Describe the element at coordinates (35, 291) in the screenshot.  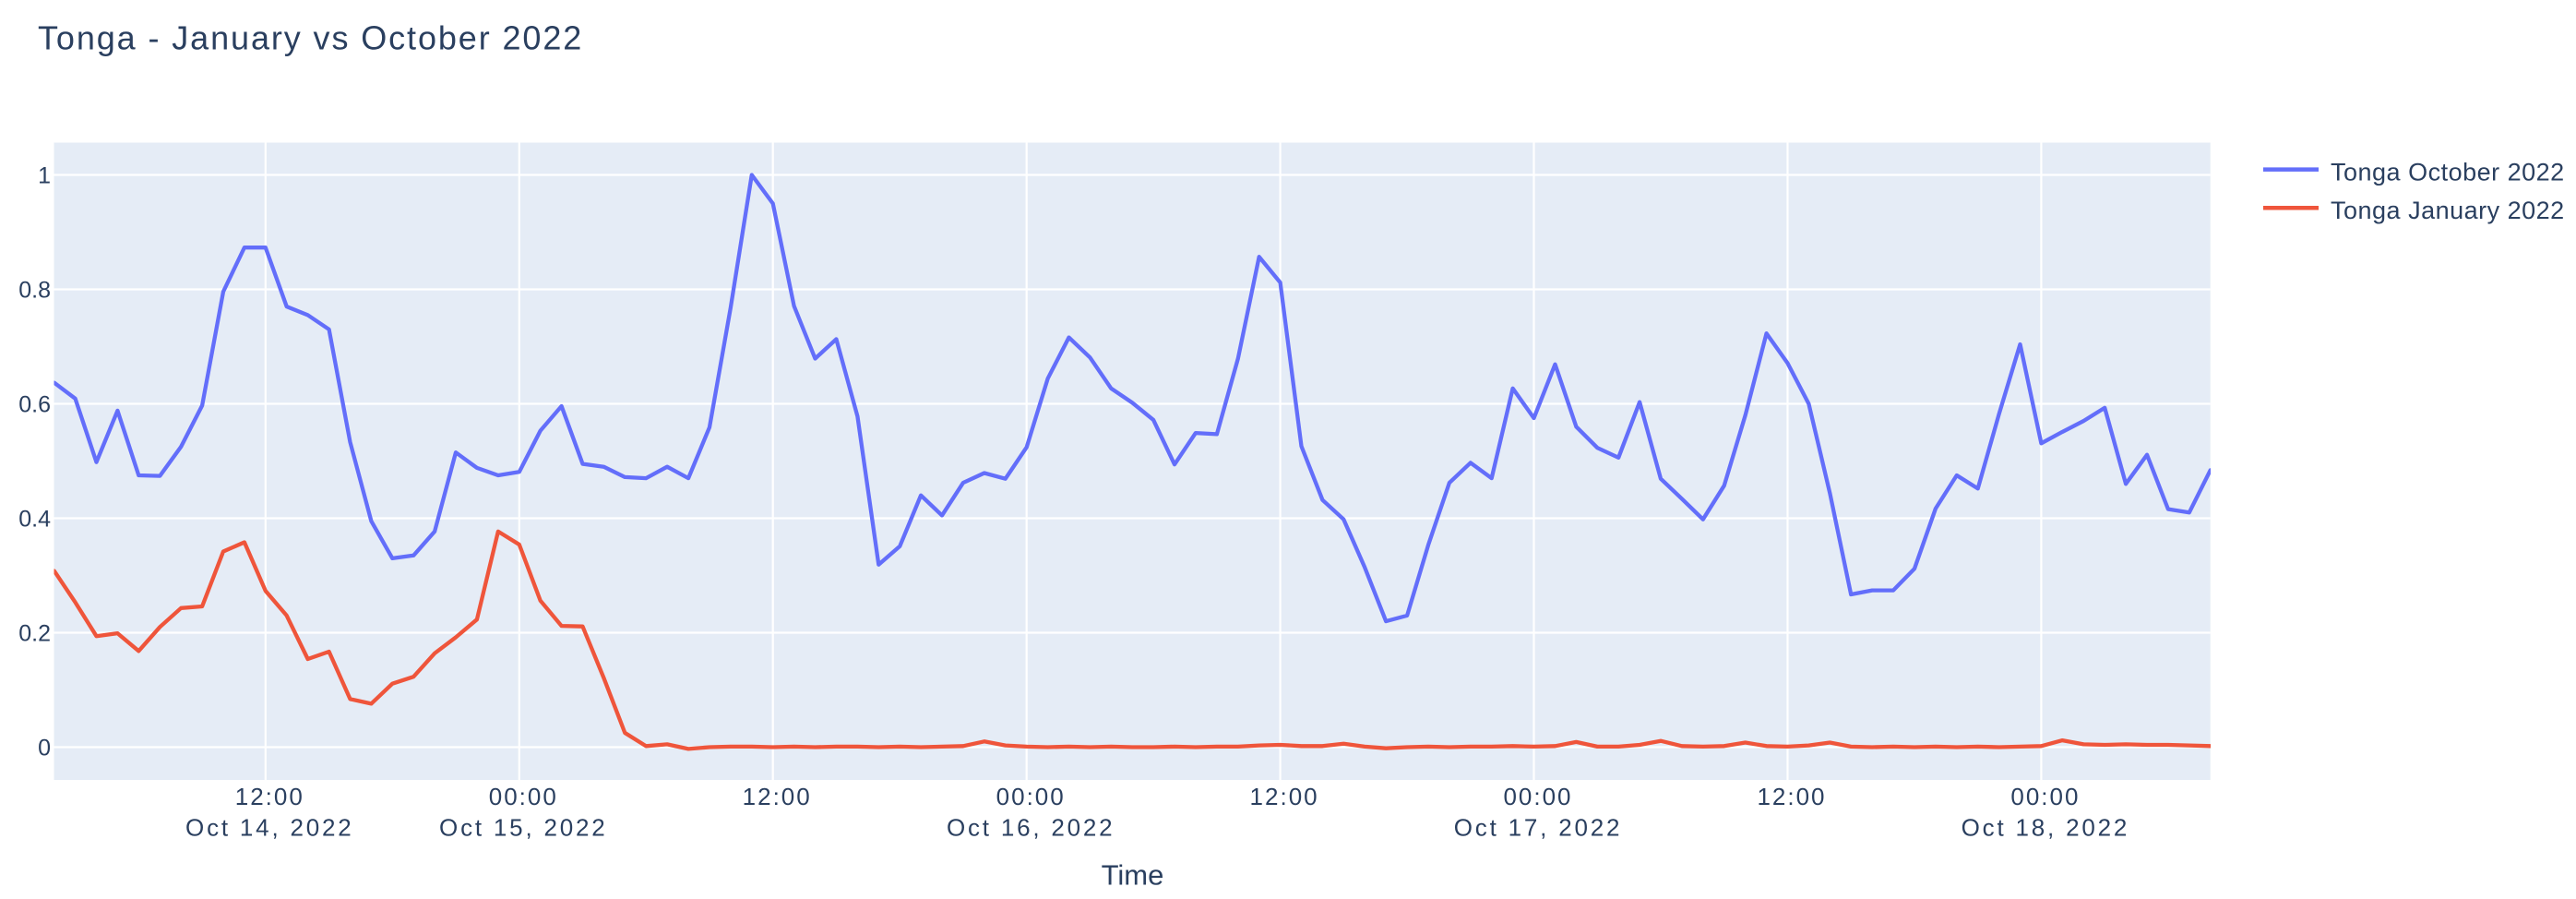
I see `svg-text: 0.8` at that location.